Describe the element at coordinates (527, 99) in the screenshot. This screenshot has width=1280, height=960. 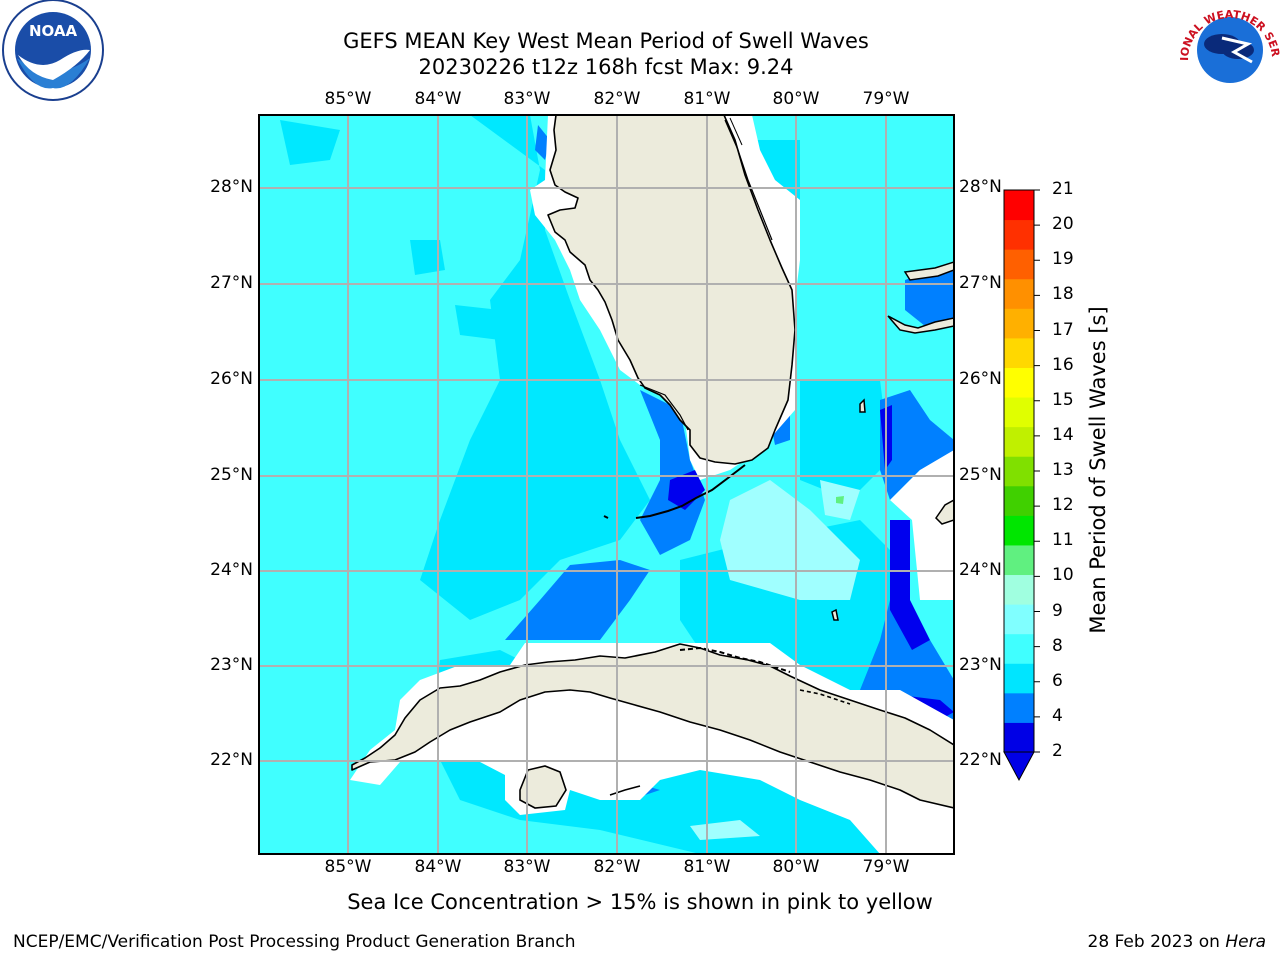
I see `lon-label-top: 83°W` at that location.